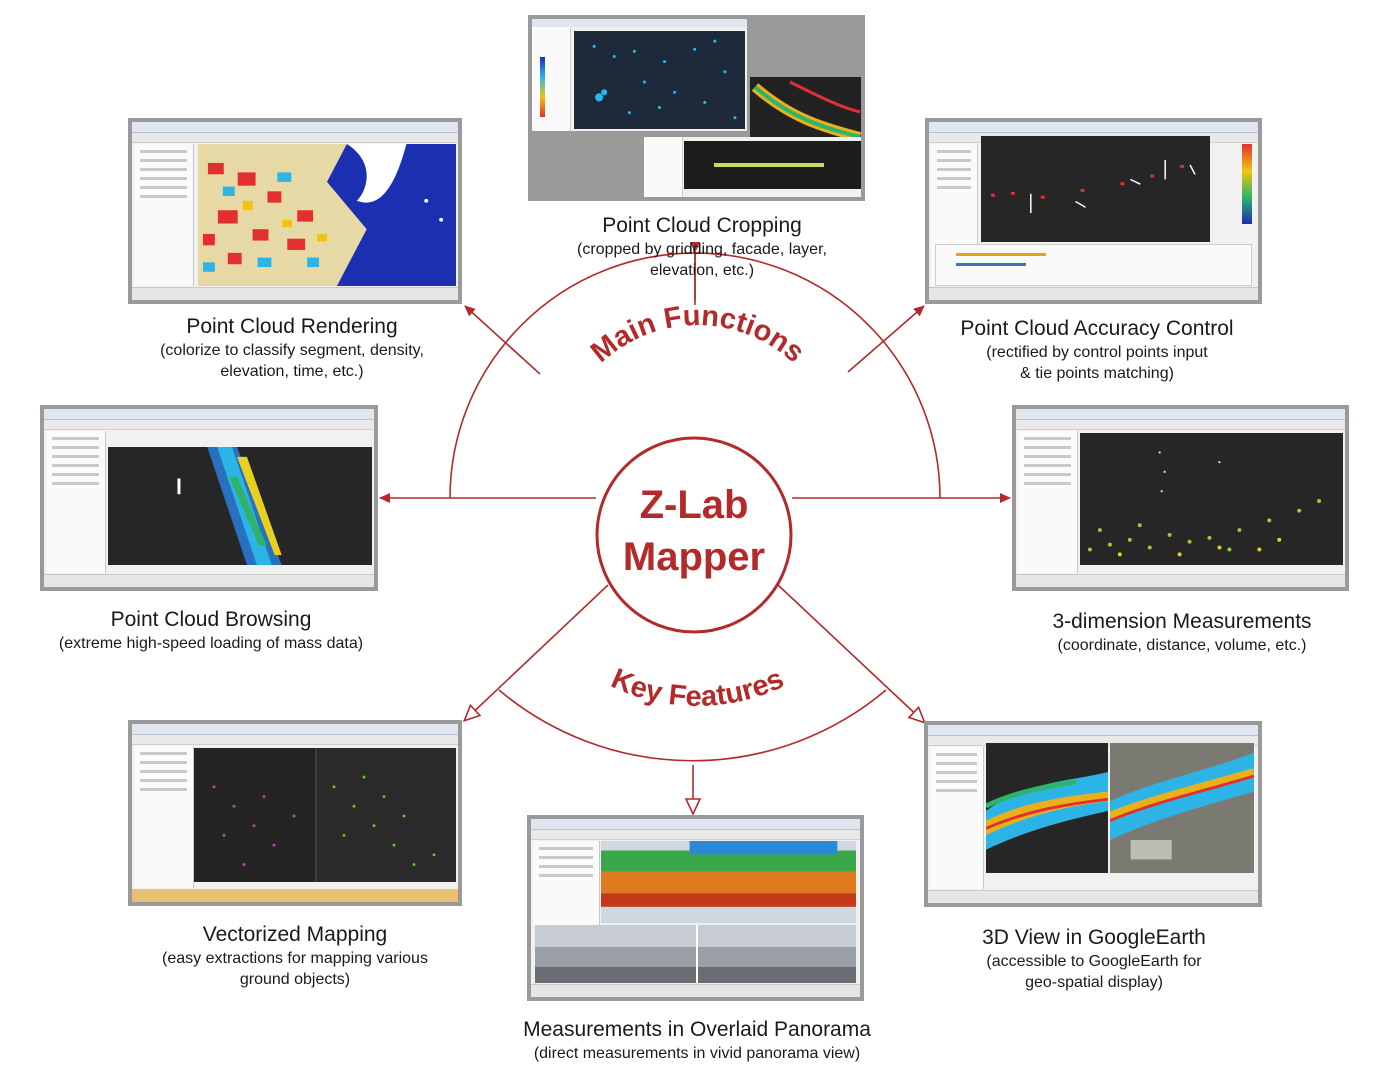 The width and height of the screenshot is (1388, 1079). Describe the element at coordinates (697, 1029) in the screenshot. I see `panorama-title: Measurements in Overlaid Panorama` at that location.